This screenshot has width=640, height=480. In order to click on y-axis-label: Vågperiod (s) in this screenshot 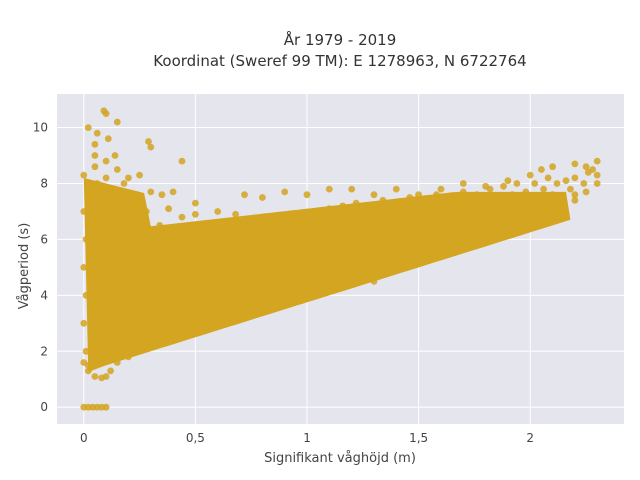, I will do `click(24, 266)`.